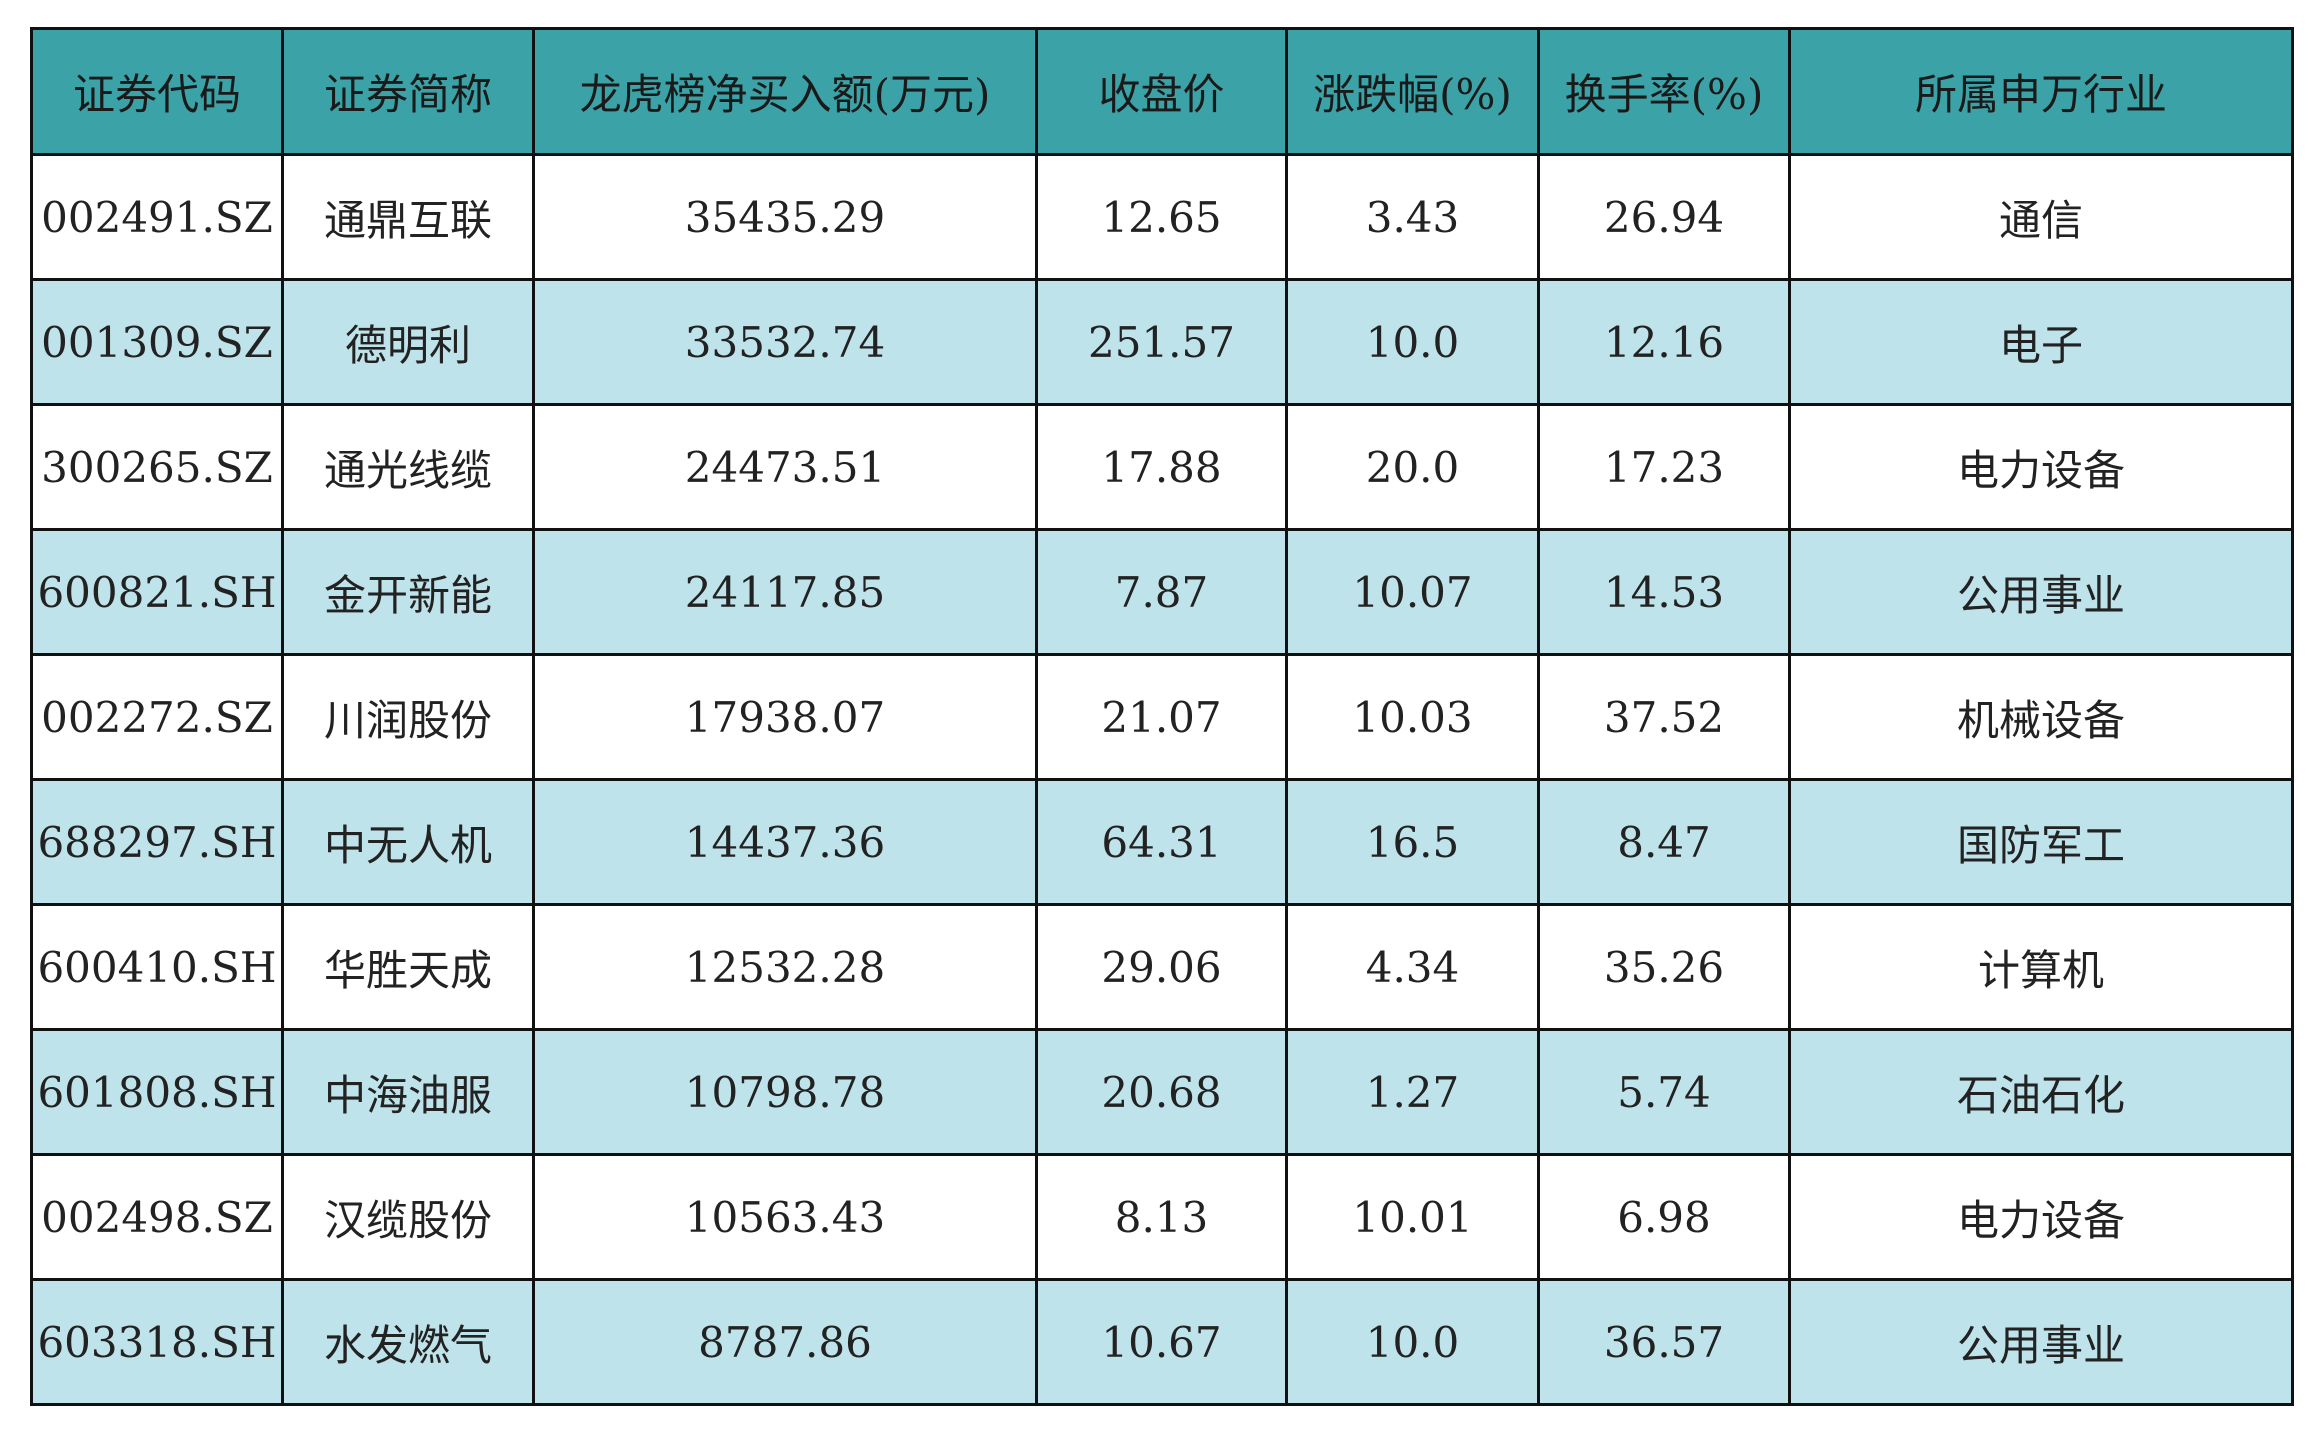  I want to click on table-cell: 33532.74, so click(785, 342).